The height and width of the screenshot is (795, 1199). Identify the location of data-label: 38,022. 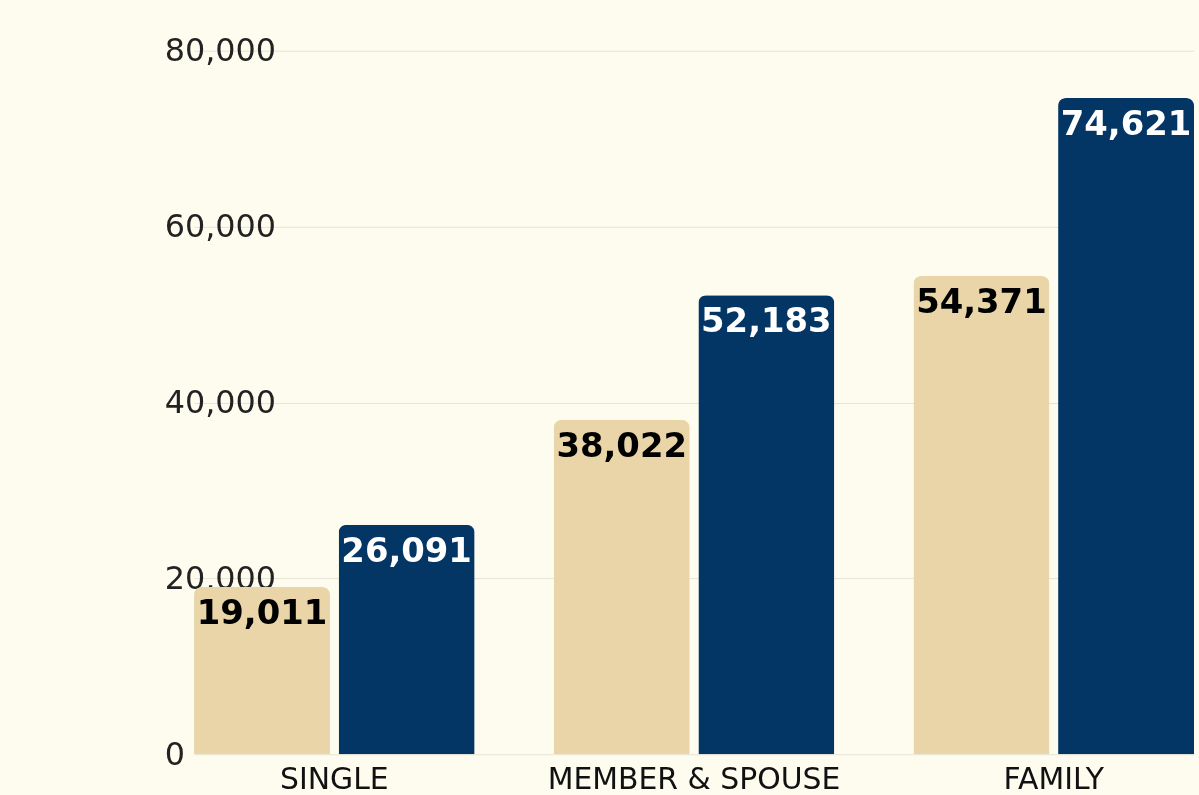
(621, 445).